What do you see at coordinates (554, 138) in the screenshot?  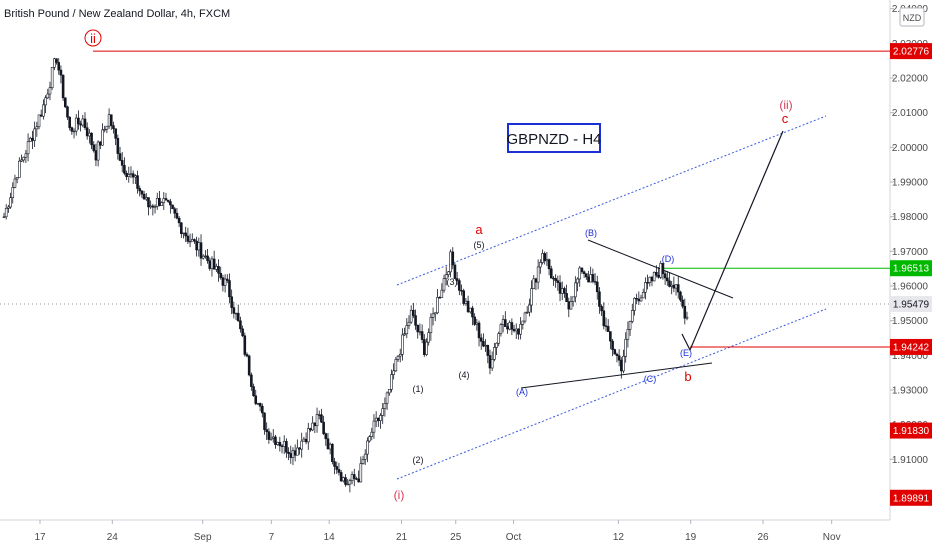 I see `chart-title-box` at bounding box center [554, 138].